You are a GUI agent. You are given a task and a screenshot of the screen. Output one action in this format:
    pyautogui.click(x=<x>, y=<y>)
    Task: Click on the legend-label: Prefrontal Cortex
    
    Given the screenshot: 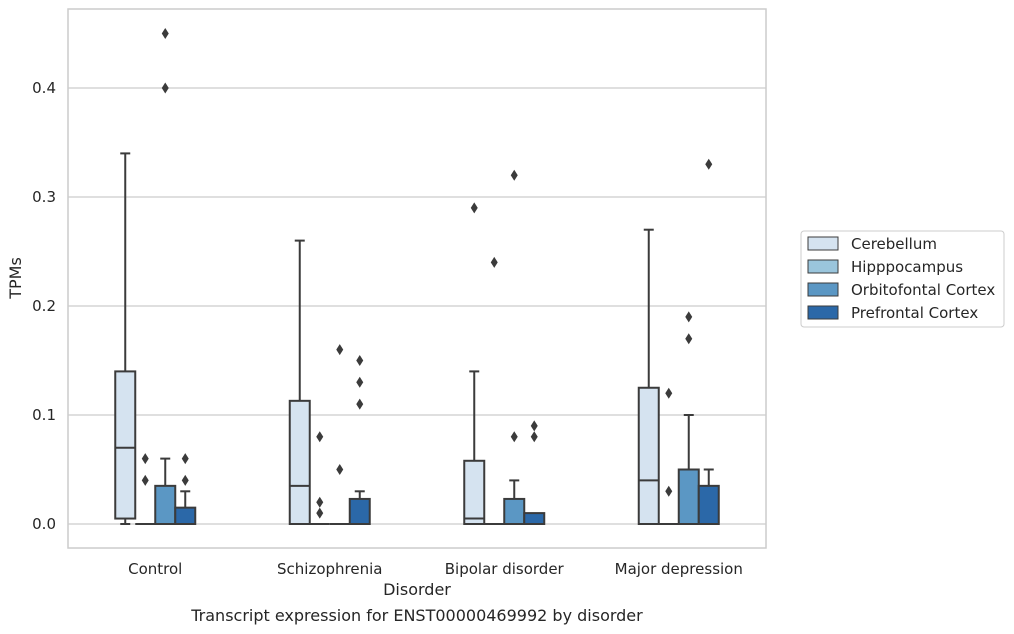 What is the action you would take?
    pyautogui.click(x=914, y=313)
    